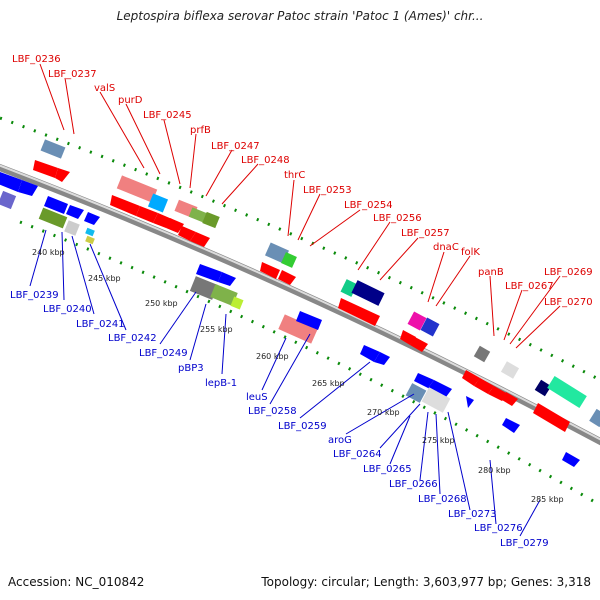 This screenshot has height=600, width=600. What do you see at coordinates (257, 397) in the screenshot?
I see `gene-label-leuS: leuS` at bounding box center [257, 397].